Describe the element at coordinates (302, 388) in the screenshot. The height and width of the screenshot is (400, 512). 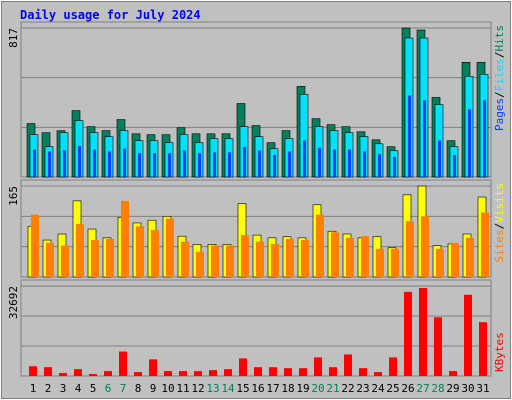
I see `x-tick-label: 19` at that location.